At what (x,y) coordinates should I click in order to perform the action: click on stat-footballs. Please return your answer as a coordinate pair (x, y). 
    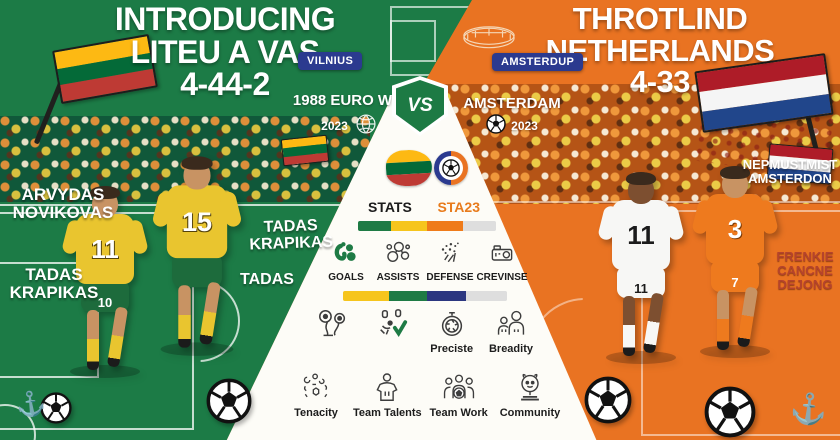
    Looking at the image, I should click on (333, 331).